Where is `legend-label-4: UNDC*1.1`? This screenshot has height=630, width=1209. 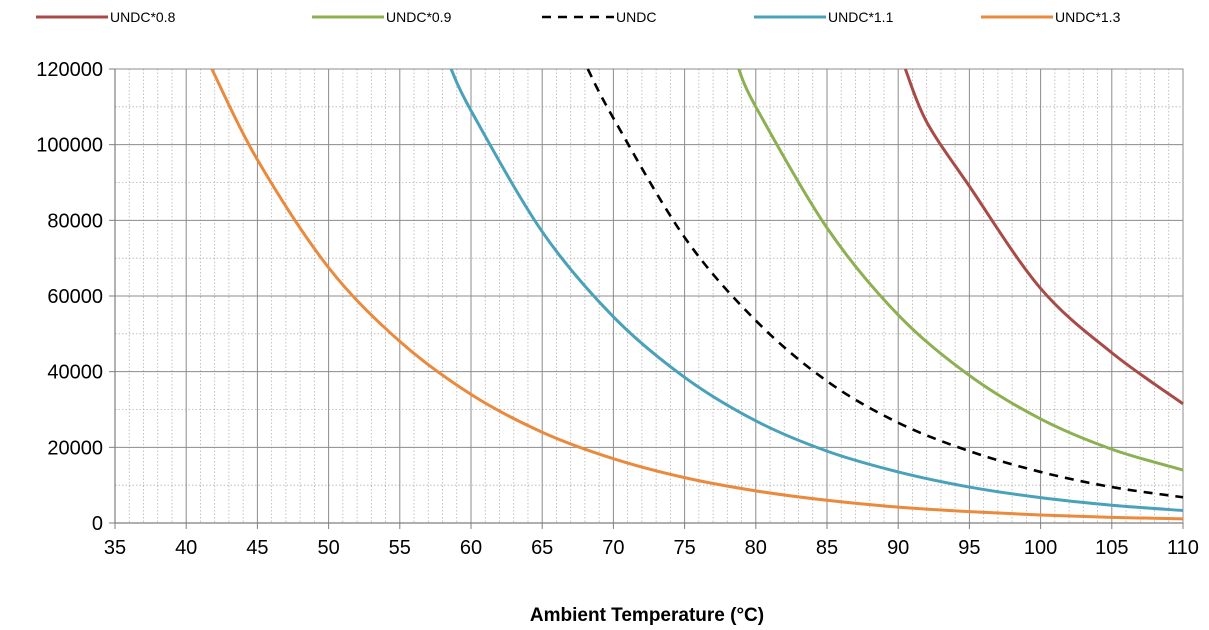 legend-label-4: UNDC*1.1 is located at coordinates (861, 17).